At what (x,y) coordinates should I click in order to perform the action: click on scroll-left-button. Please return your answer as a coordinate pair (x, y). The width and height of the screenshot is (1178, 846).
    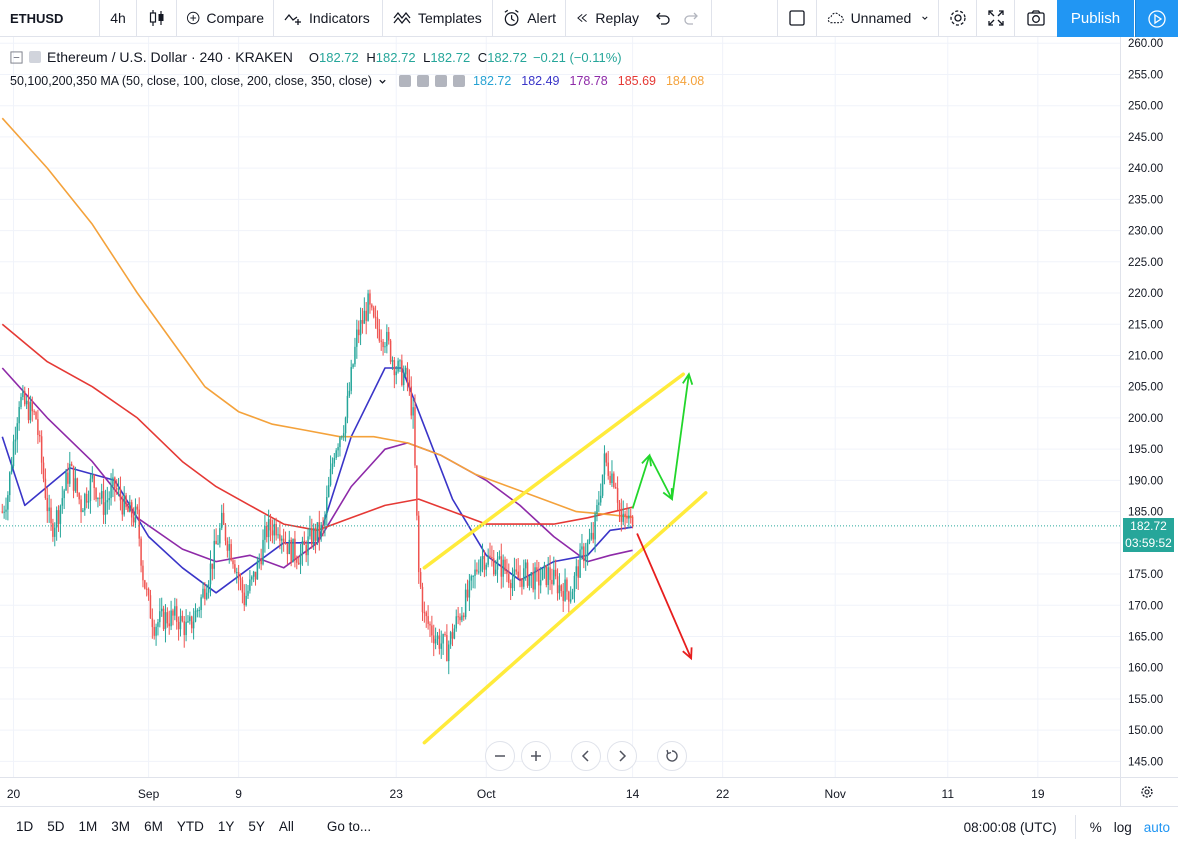
    Looking at the image, I should click on (586, 756).